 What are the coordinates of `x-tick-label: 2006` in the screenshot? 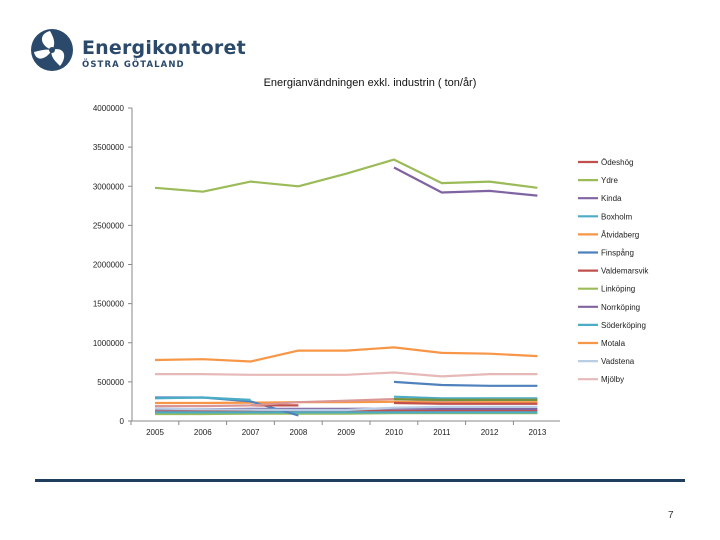 It's located at (203, 432).